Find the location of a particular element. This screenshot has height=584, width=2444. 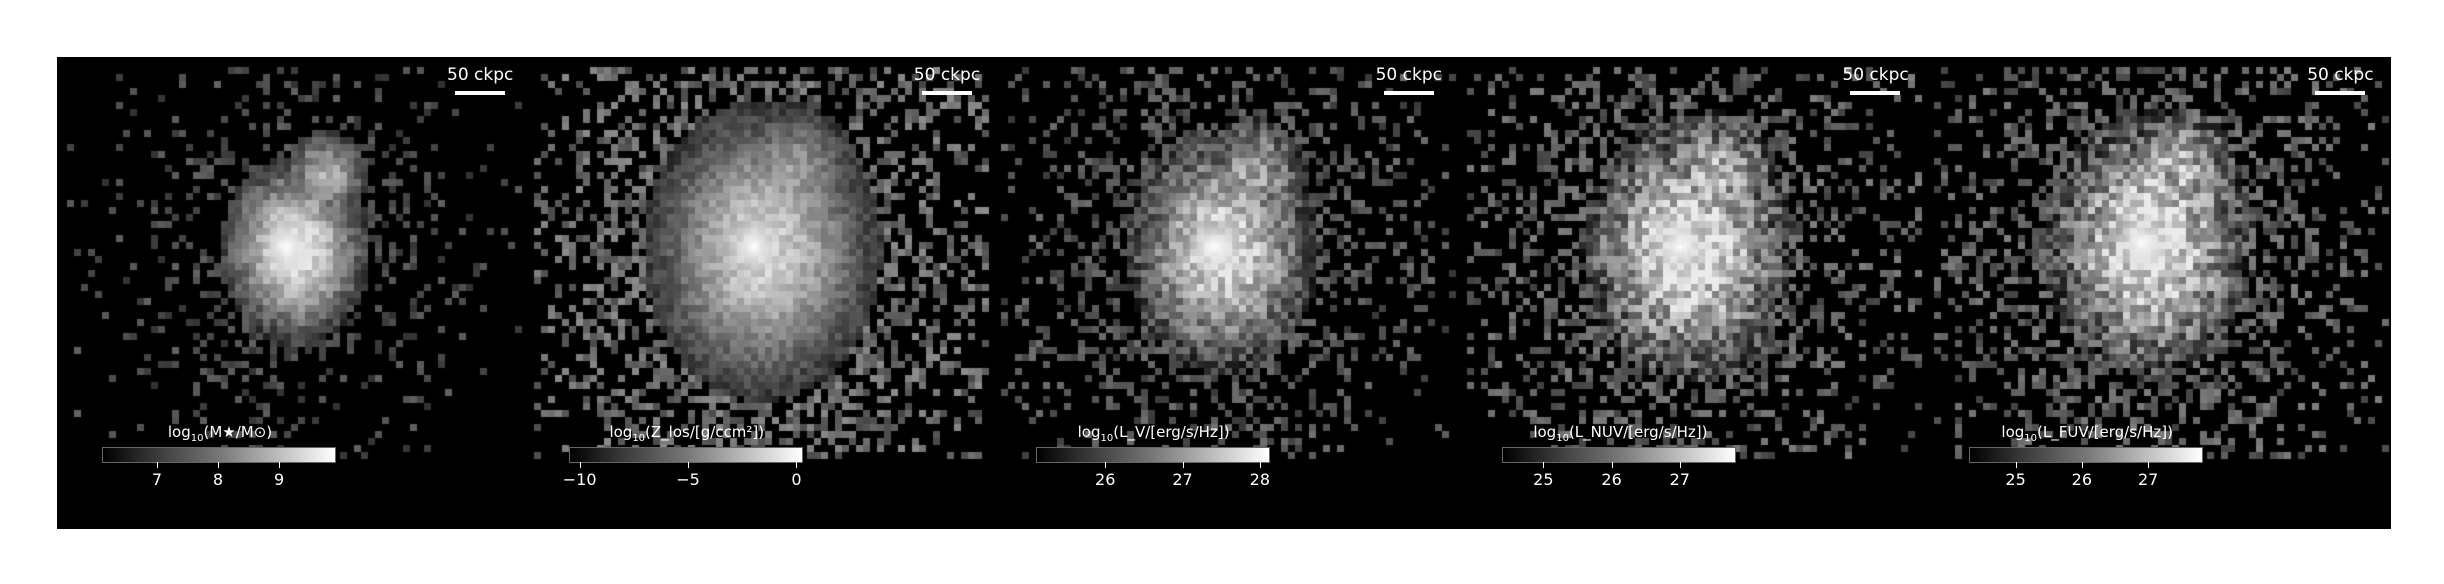

colorbar-title: log10(L_FUV/[erg/s/Hz]) is located at coordinates (2087, 433).